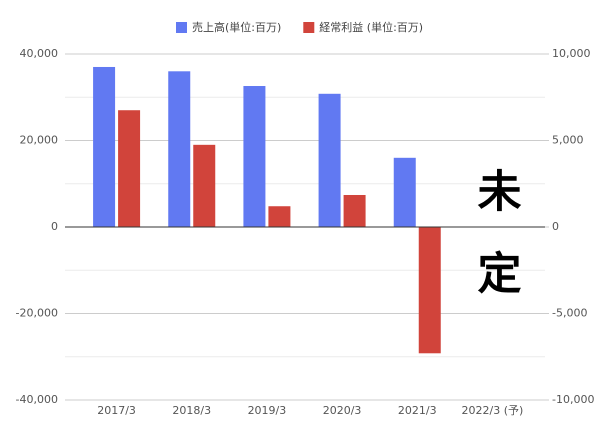 The height and width of the screenshot is (439, 612). What do you see at coordinates (116, 410) in the screenshot?
I see `x-tick-label: 2017/3` at bounding box center [116, 410].